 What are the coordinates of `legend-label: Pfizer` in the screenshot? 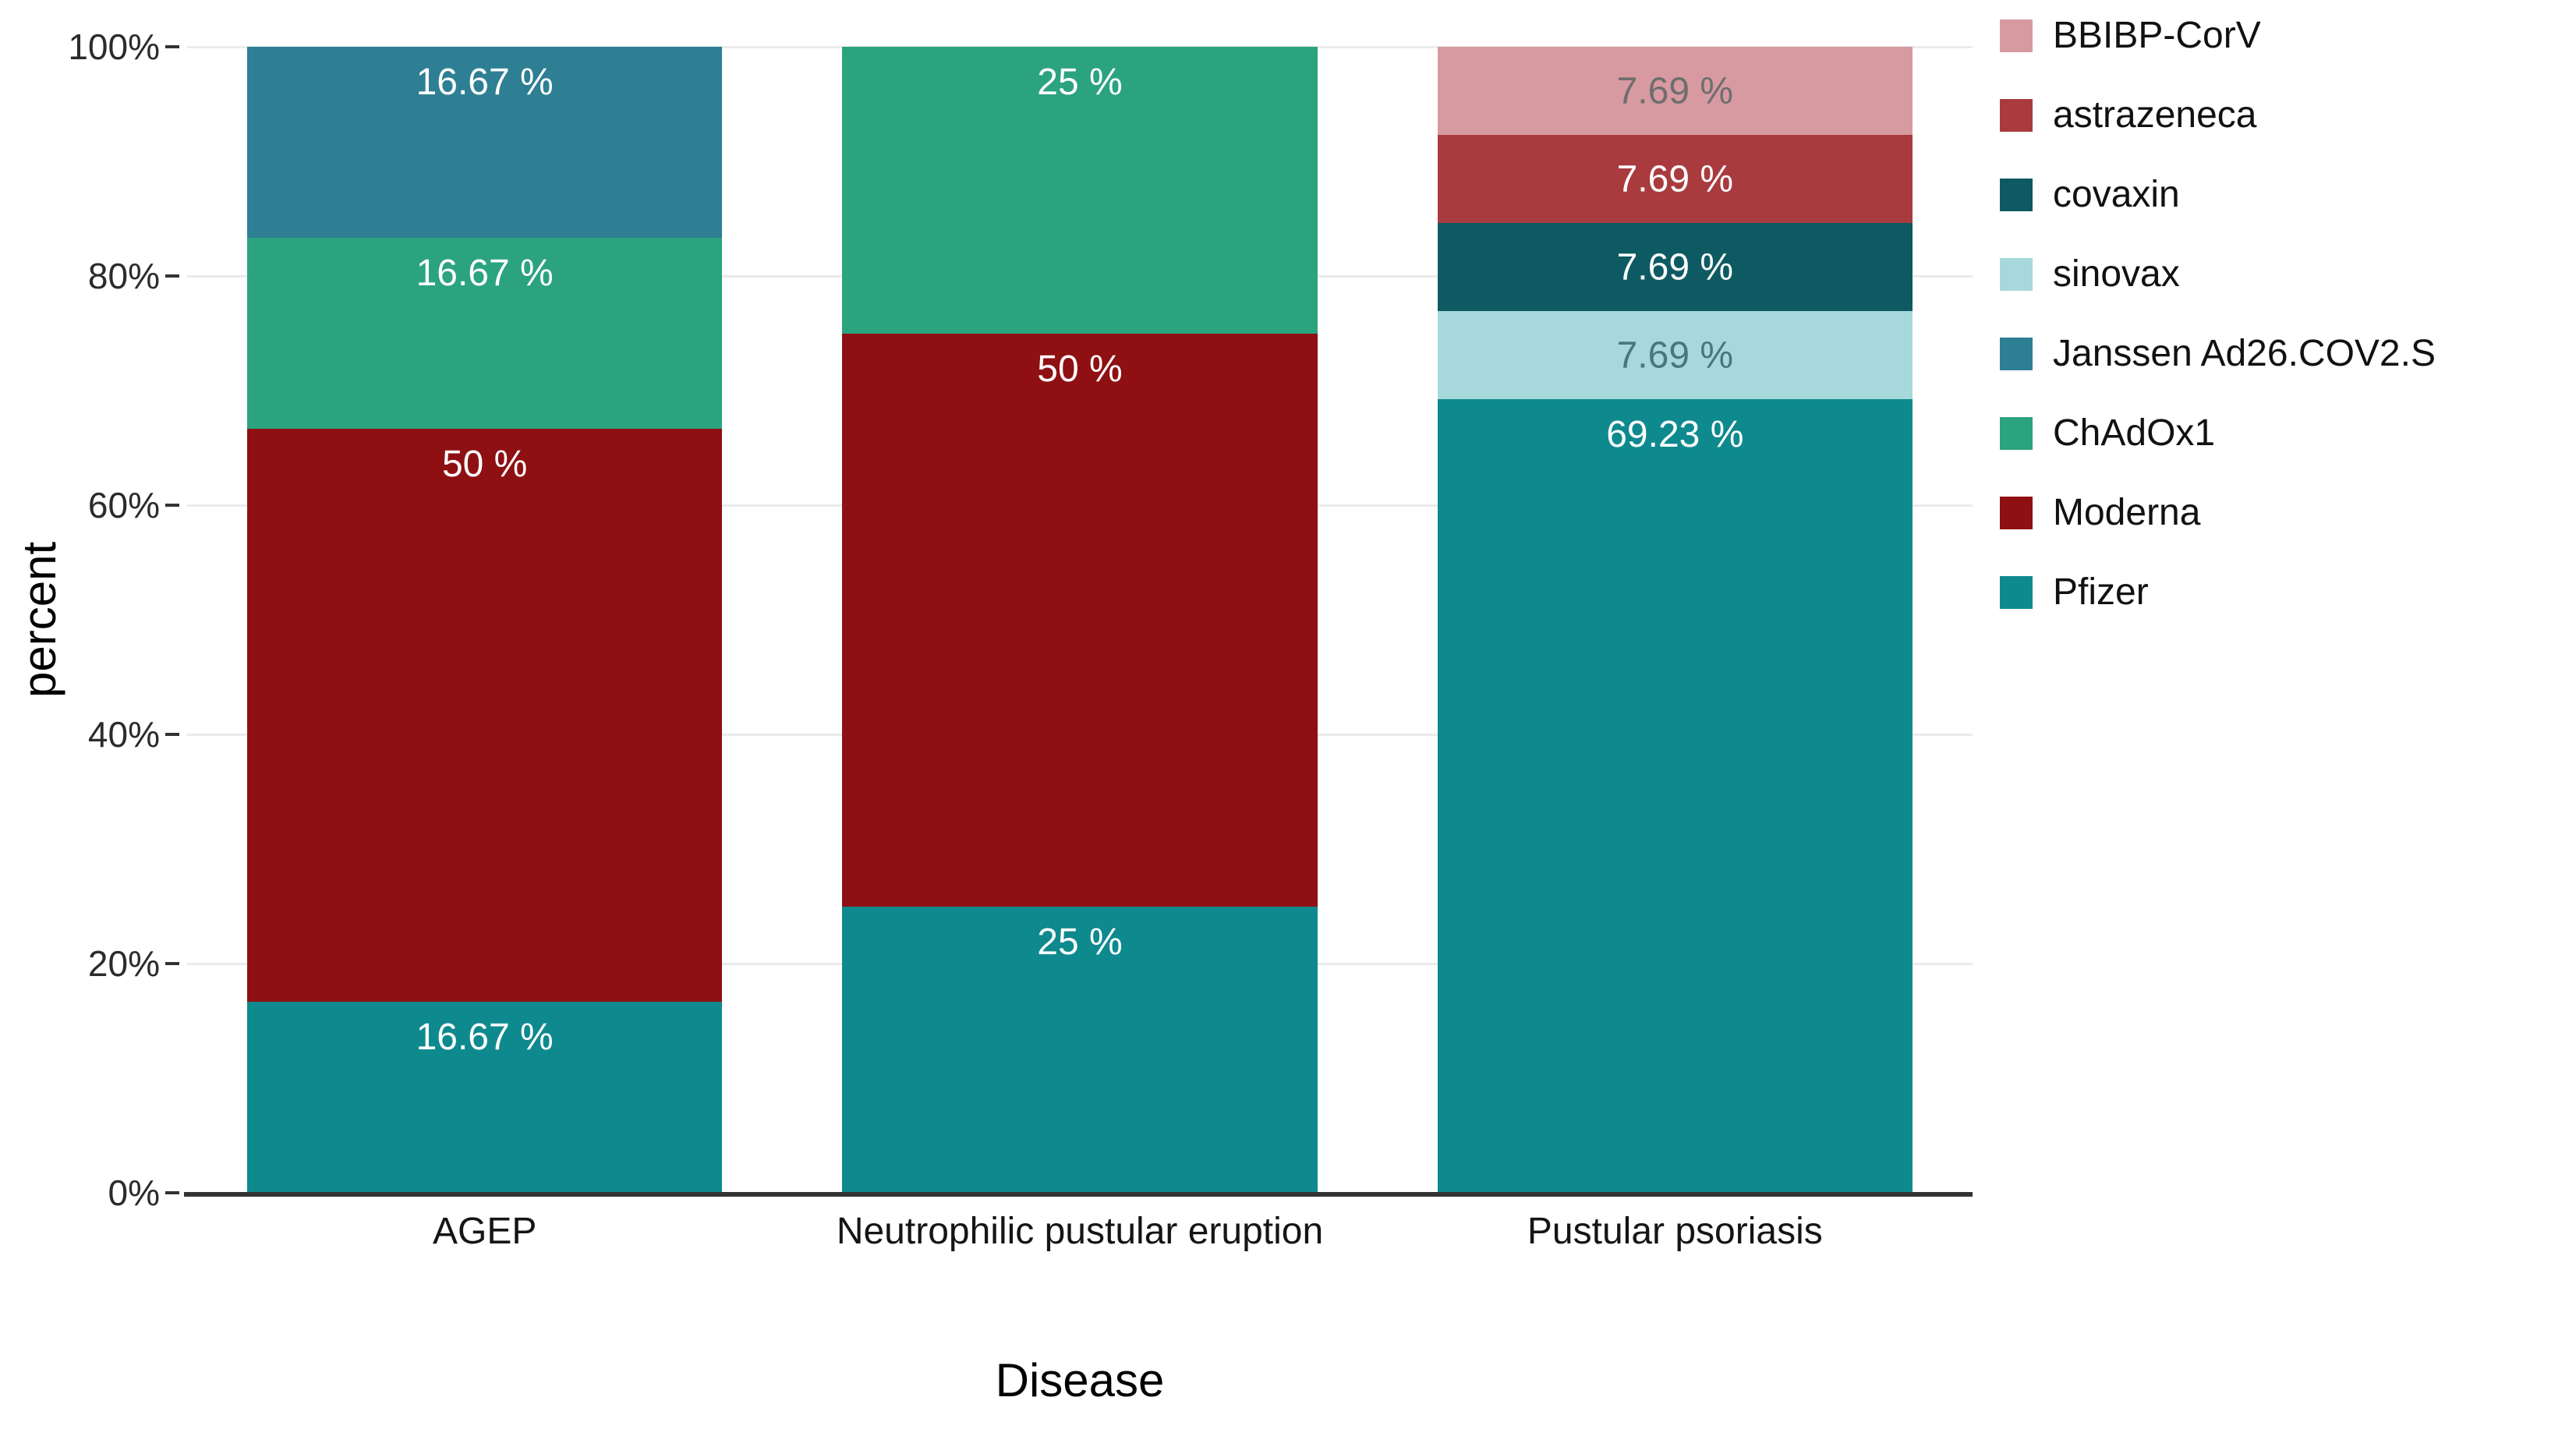 It's located at (2101, 592).